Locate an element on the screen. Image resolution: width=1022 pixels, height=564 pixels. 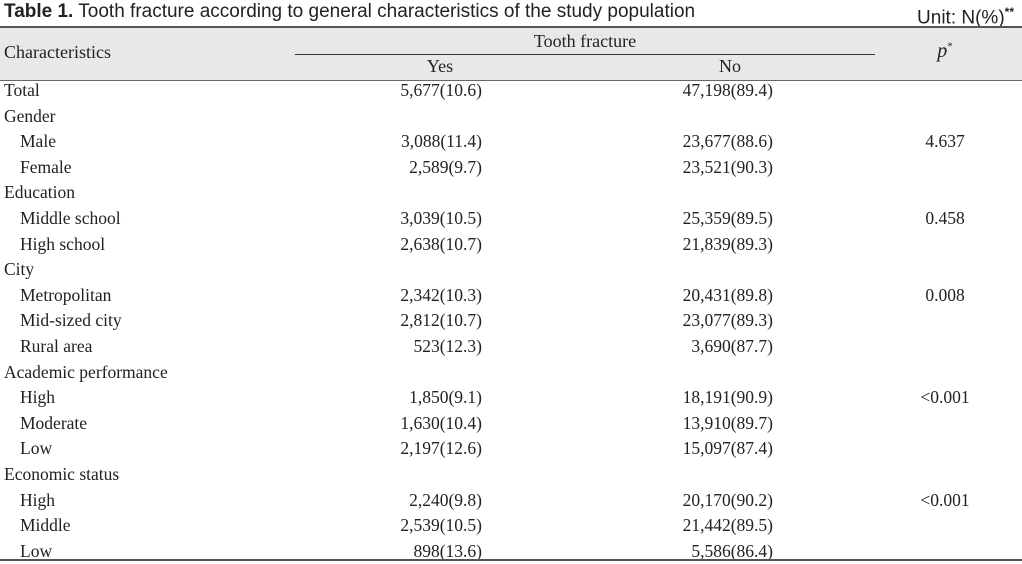
cell-no: 25,359(89.5) is located at coordinates (727, 217).